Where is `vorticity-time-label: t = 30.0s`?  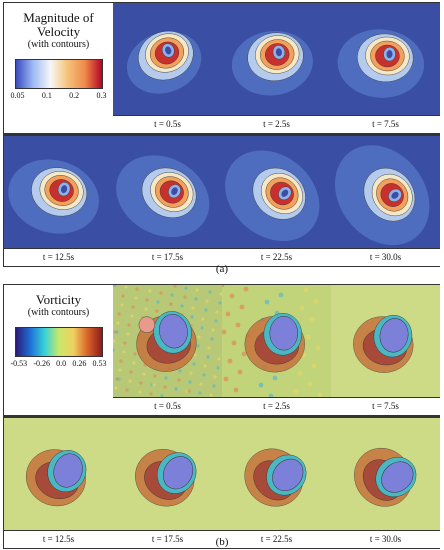
vorticity-time-label: t = 30.0s is located at coordinates (385, 539).